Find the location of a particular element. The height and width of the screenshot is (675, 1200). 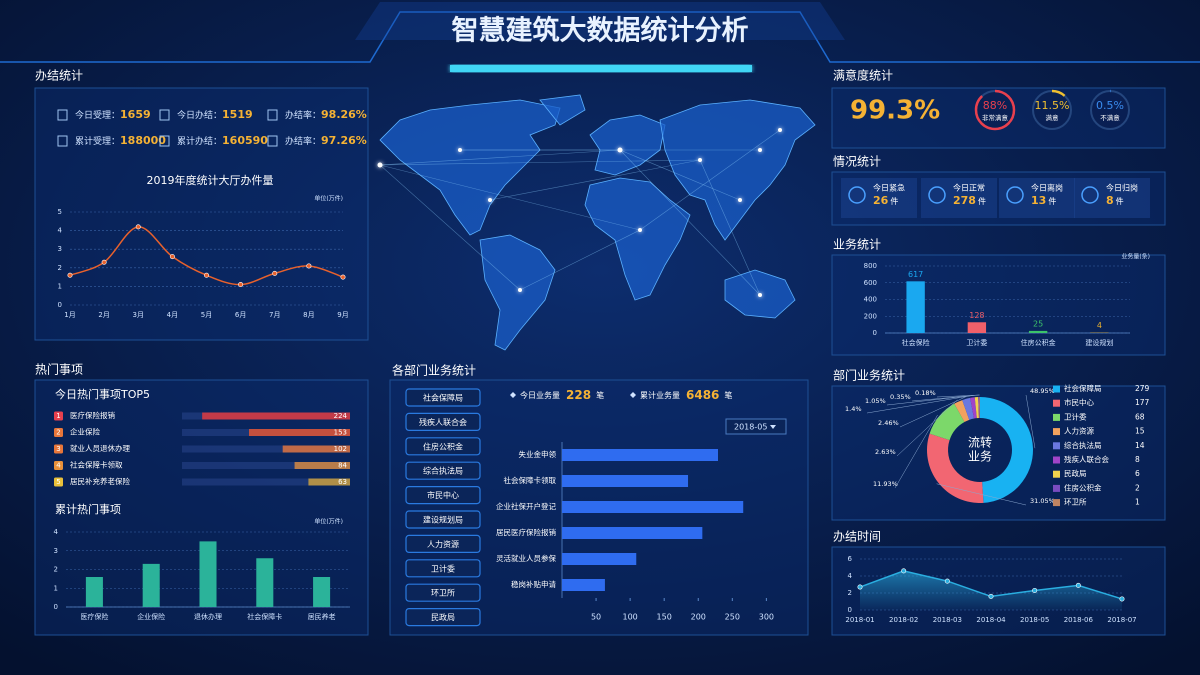

tab-label: 住房公积金 is located at coordinates (443, 446).